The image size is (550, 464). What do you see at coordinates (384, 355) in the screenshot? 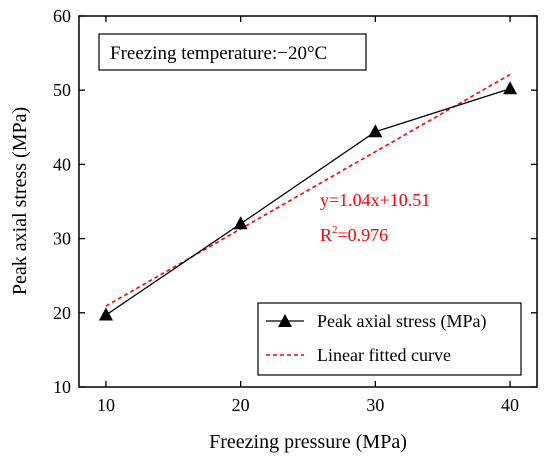
I see `legend-label-linear-fit: Linear fitted curve` at bounding box center [384, 355].